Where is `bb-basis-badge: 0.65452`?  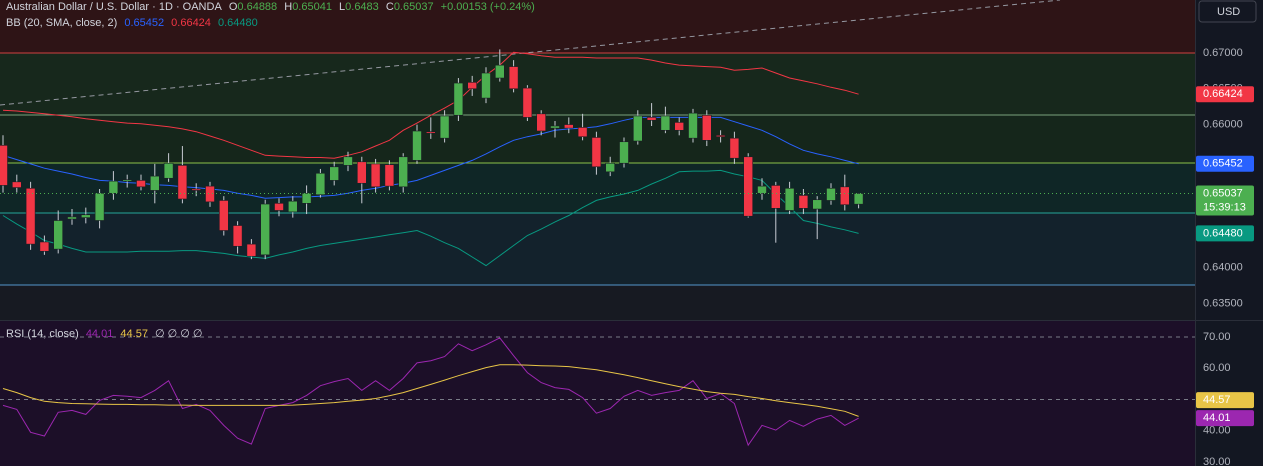
bb-basis-badge: 0.65452 is located at coordinates (1223, 164).